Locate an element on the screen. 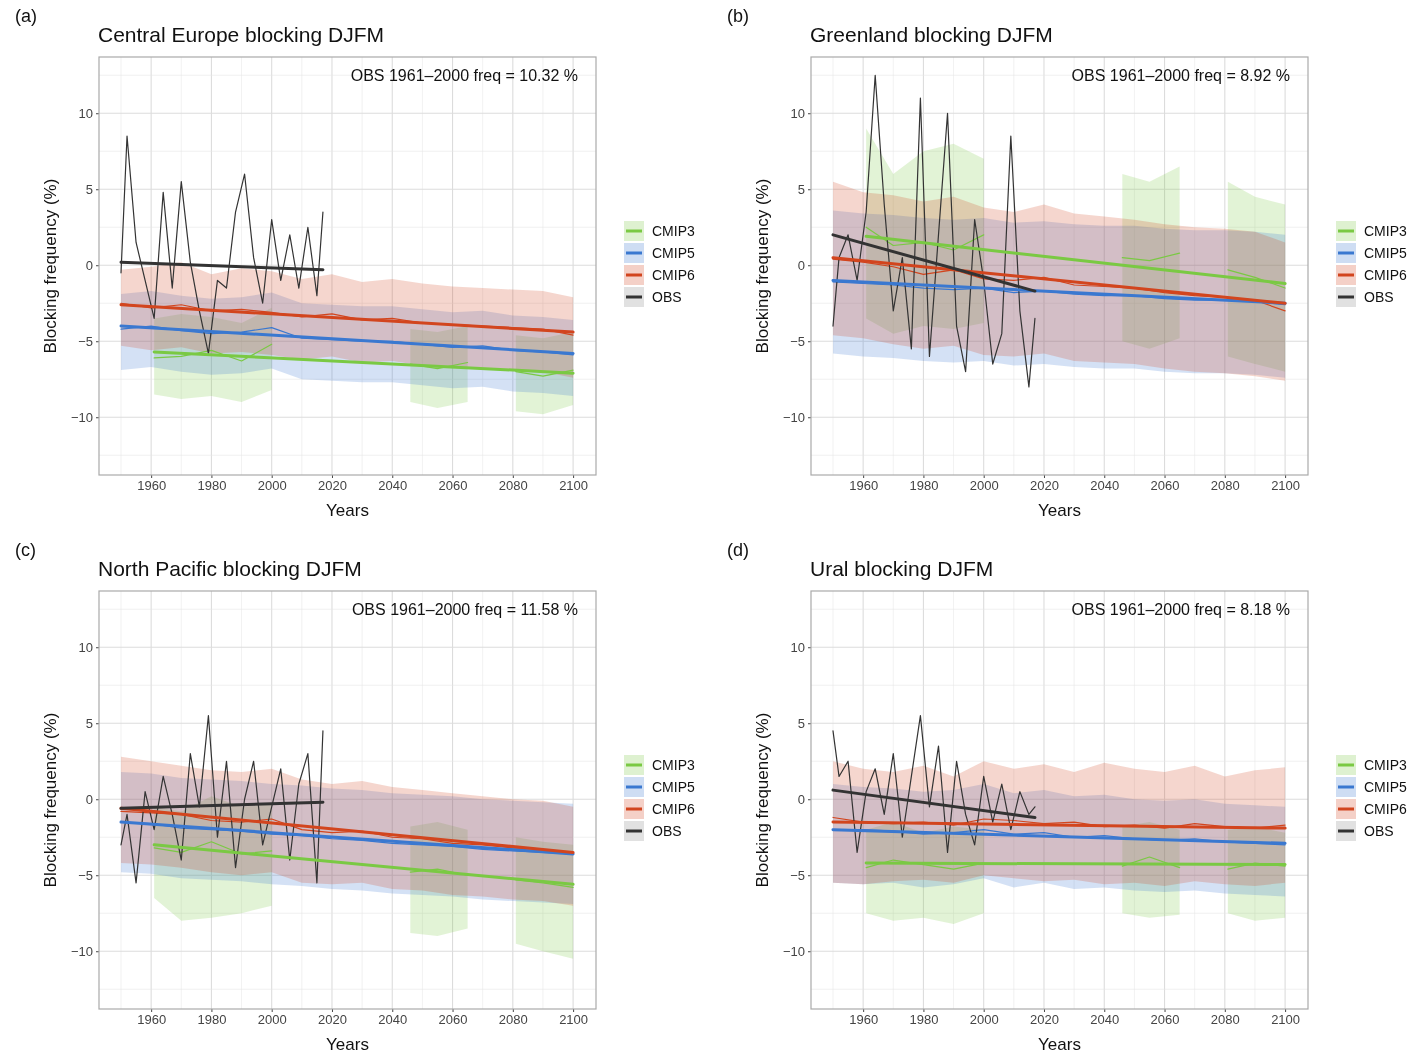  chart-title: North Pacific blocking DJFM is located at coordinates (230, 568).